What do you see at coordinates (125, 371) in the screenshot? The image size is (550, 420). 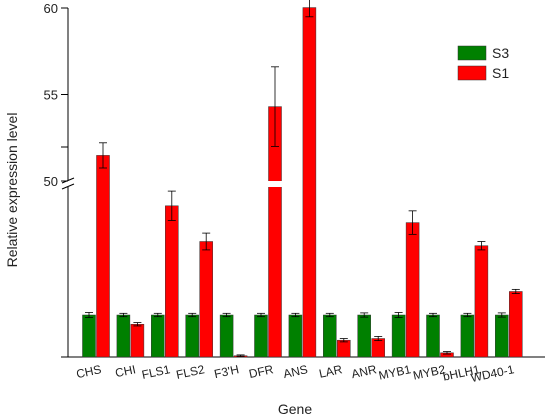 I see `x-tick-label: CHI` at bounding box center [125, 371].